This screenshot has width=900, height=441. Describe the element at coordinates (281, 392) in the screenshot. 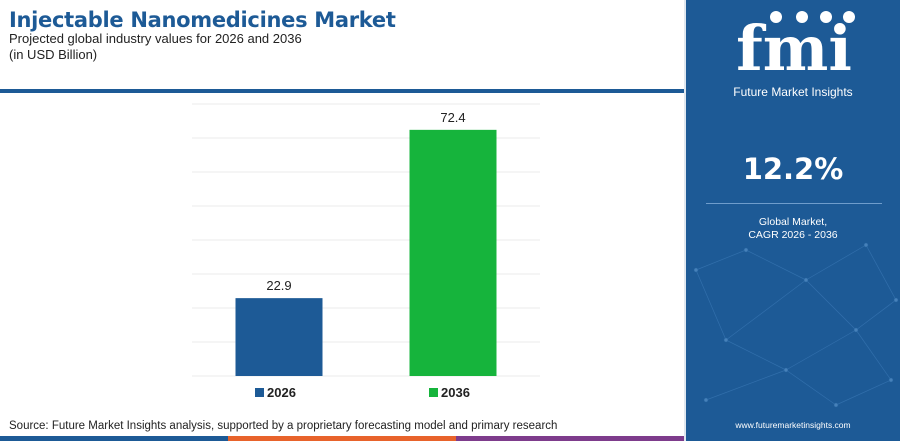

I see `legend-label-2026: 2026` at that location.